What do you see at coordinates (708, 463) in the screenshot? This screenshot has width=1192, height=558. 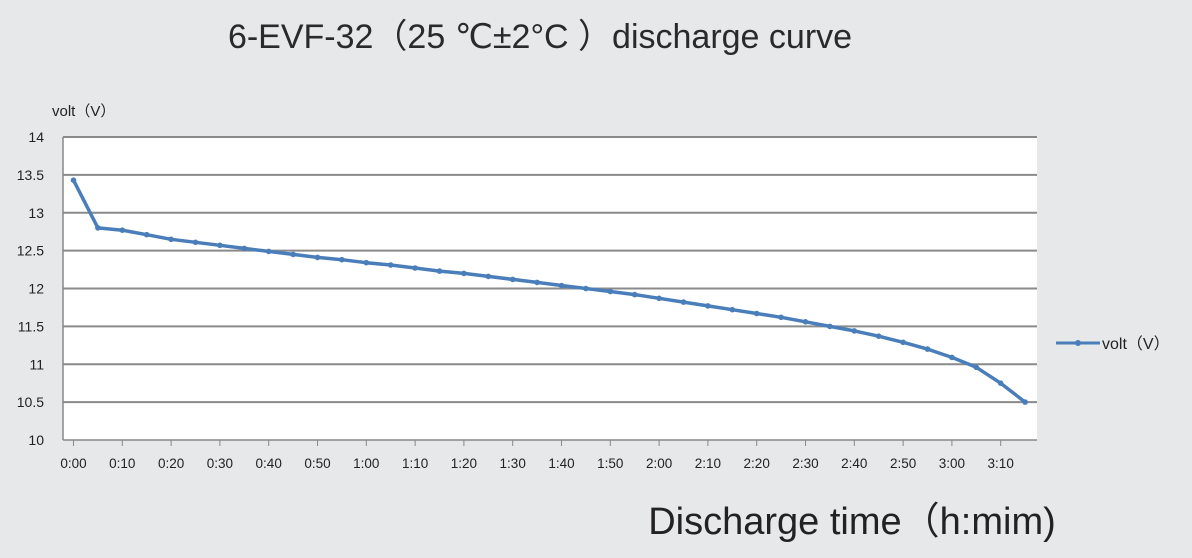 I see `x-tick-label: 2:10` at bounding box center [708, 463].